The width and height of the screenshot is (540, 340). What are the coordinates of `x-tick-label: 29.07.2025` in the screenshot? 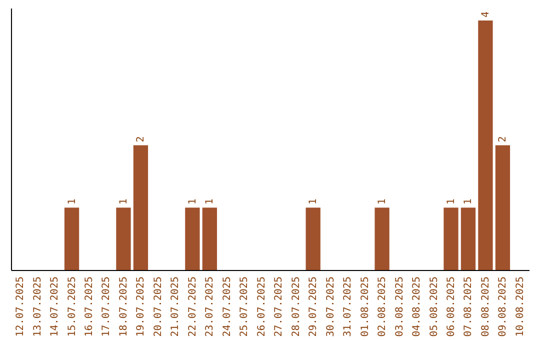 It's located at (314, 306).